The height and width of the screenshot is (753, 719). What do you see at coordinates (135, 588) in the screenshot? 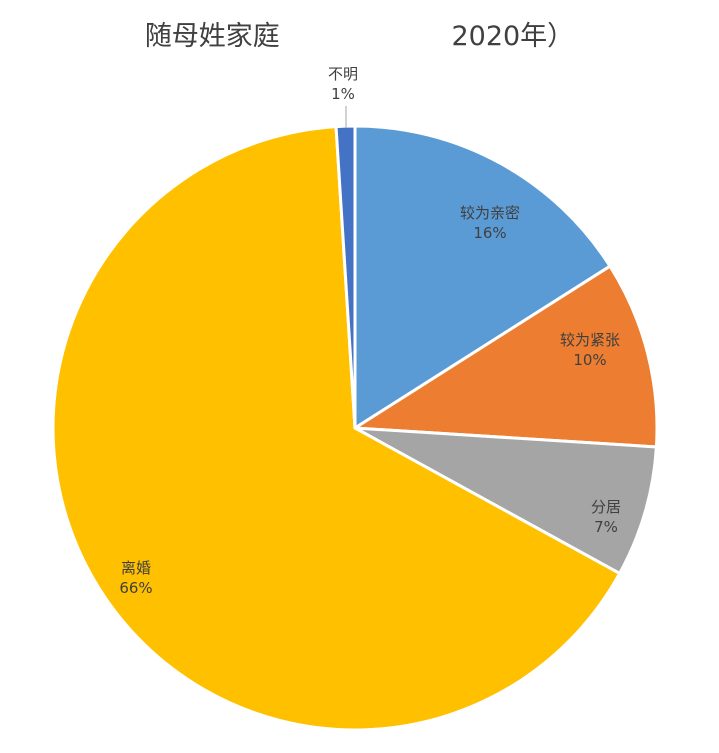
I see `slice-value-label-3: 66%` at bounding box center [135, 588].